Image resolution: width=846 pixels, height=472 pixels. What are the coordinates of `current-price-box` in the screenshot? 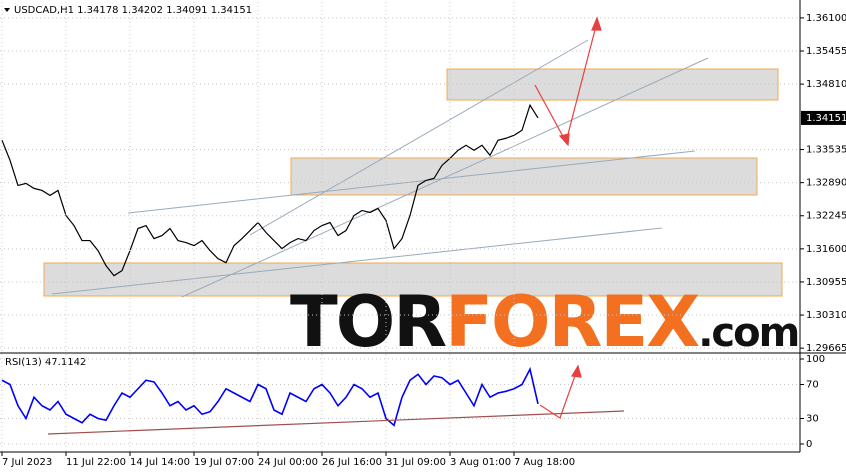 It's located at (823, 117).